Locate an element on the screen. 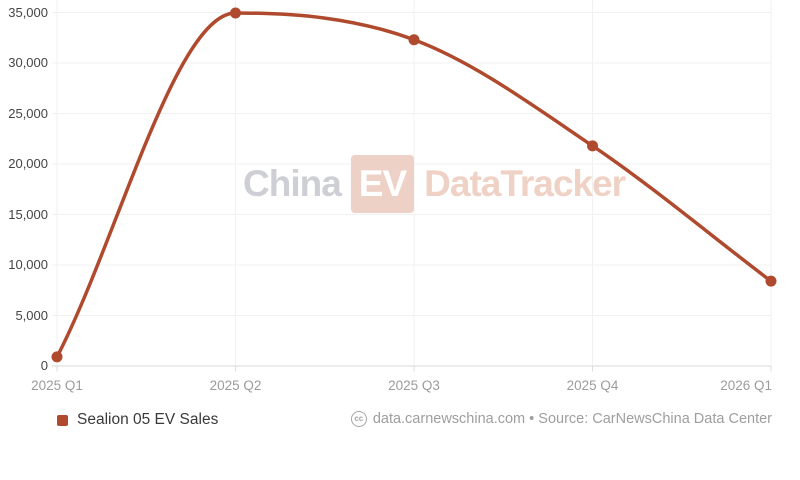 The height and width of the screenshot is (480, 800). y-axis-tick-label: 0 is located at coordinates (44, 365).